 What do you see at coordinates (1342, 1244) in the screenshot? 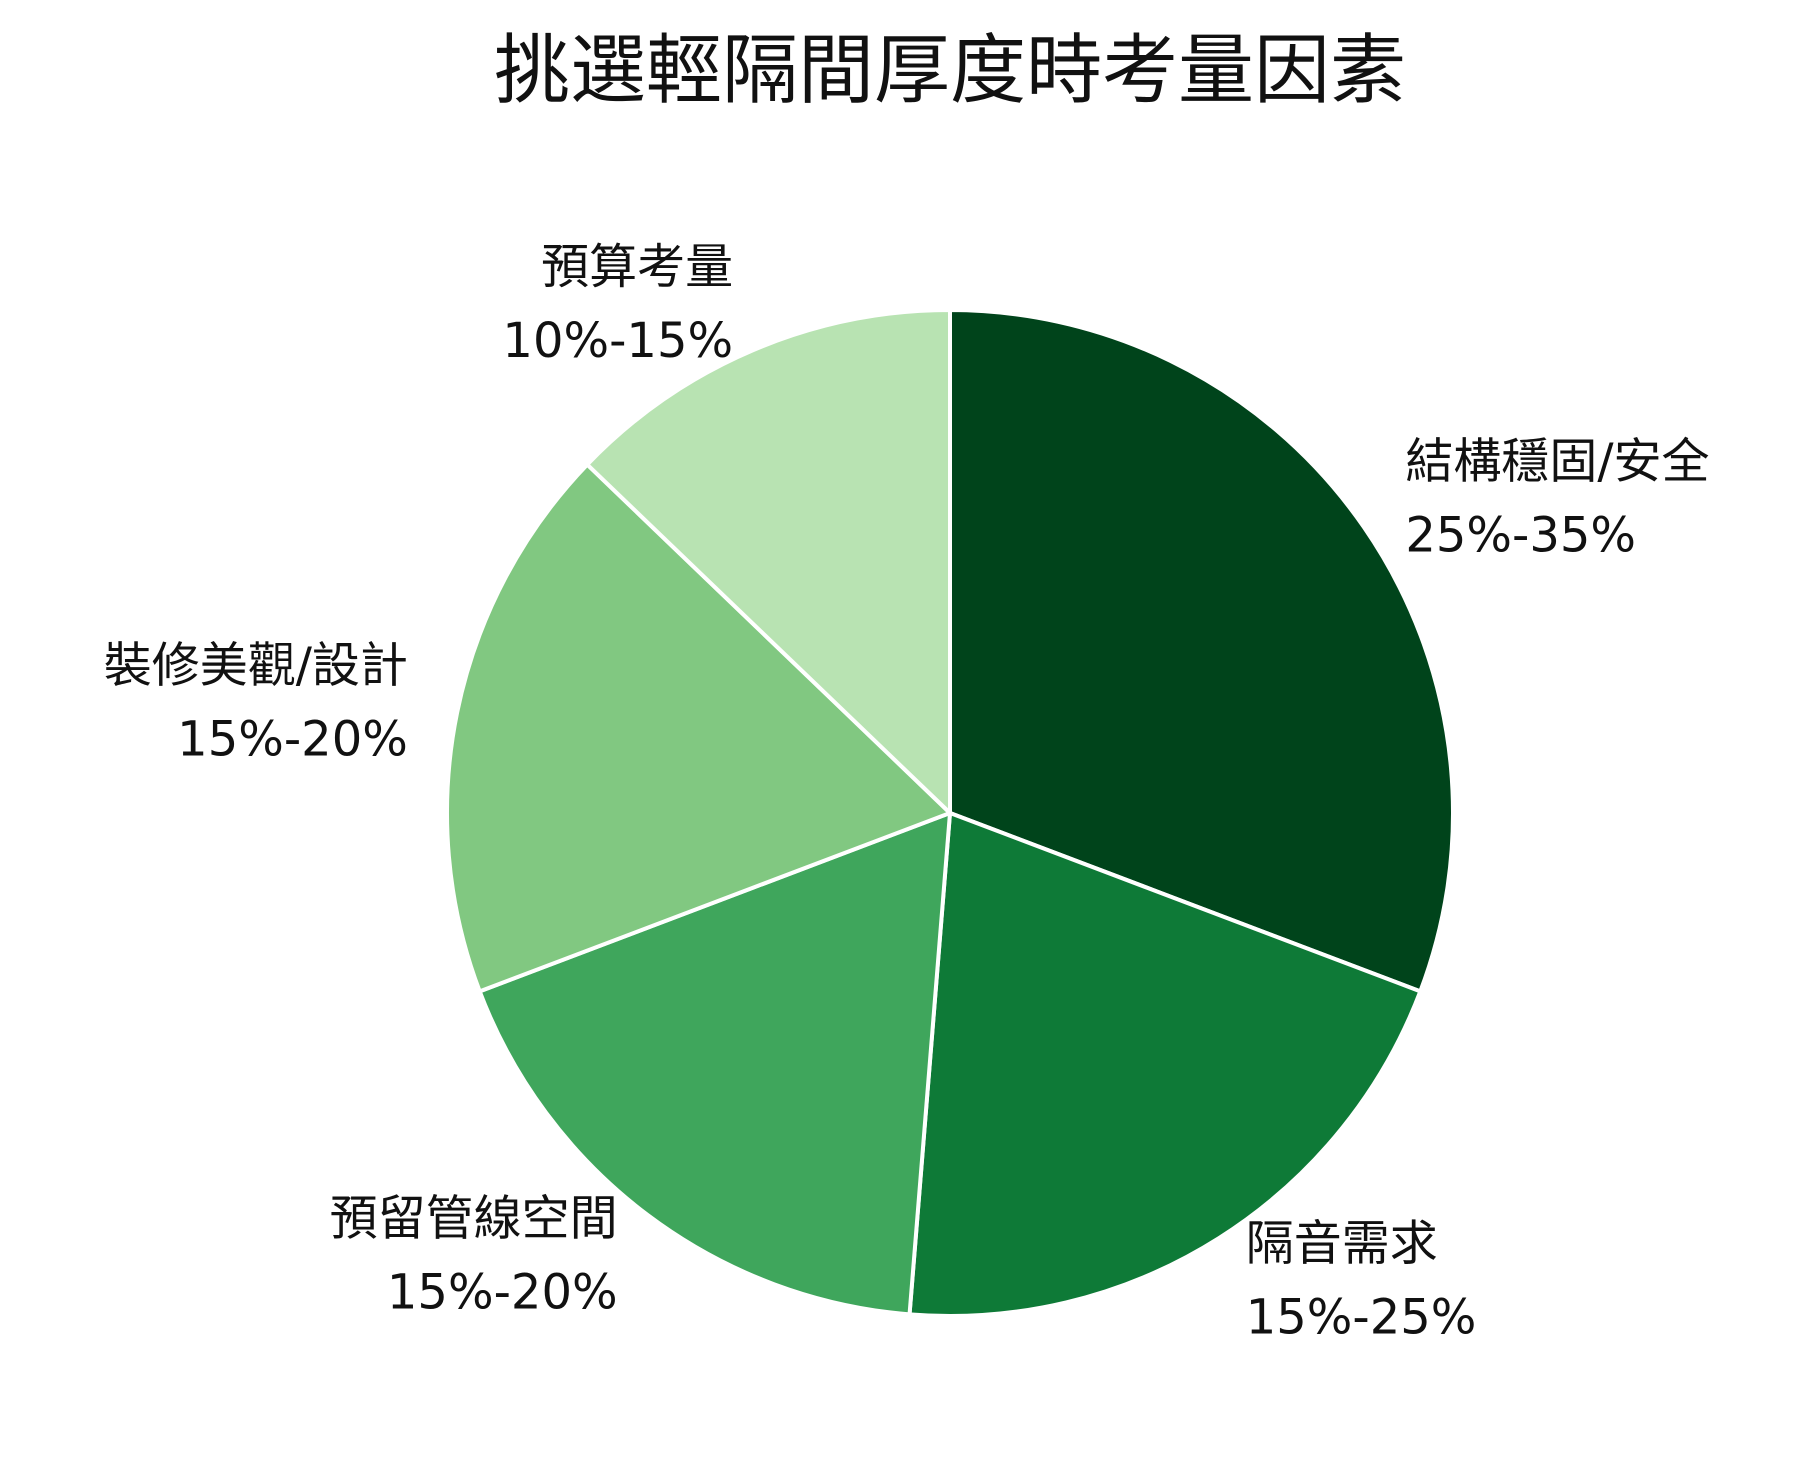
I see `slice-label-soundproofing: 隔音需求` at bounding box center [1342, 1244].